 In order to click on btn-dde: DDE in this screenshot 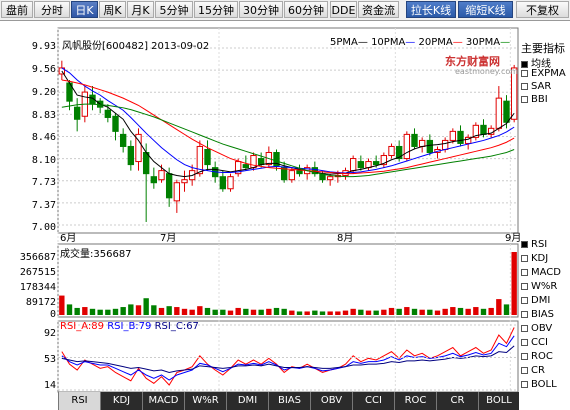, I will do `click(343, 9)`.